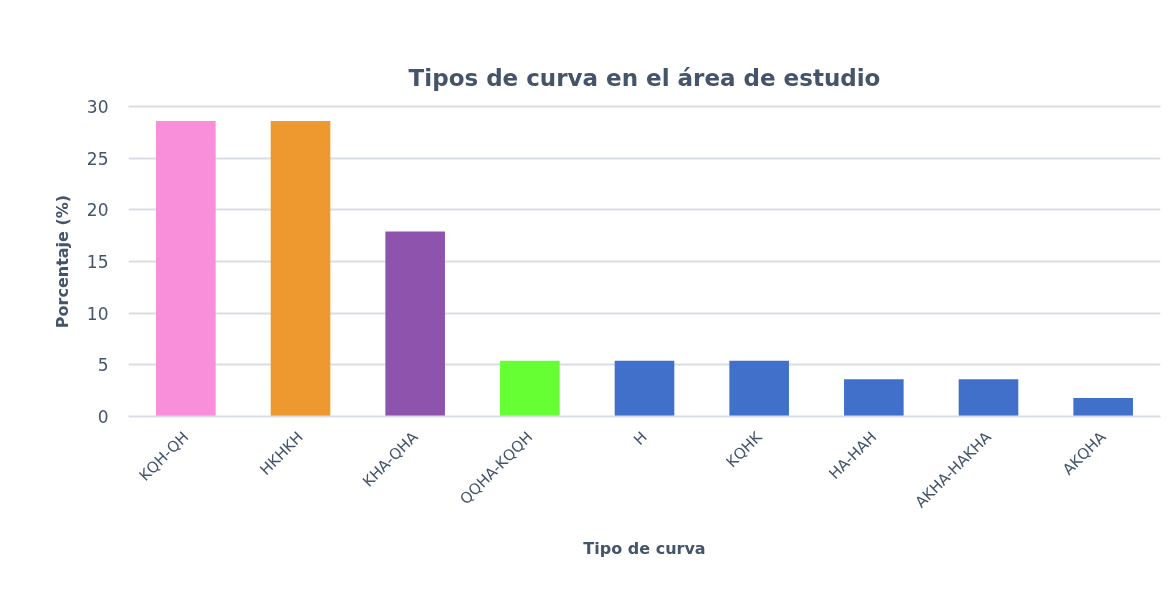 The image size is (1172, 610). Describe the element at coordinates (644, 548) in the screenshot. I see `x-axis-title: Tipo de curva` at that location.